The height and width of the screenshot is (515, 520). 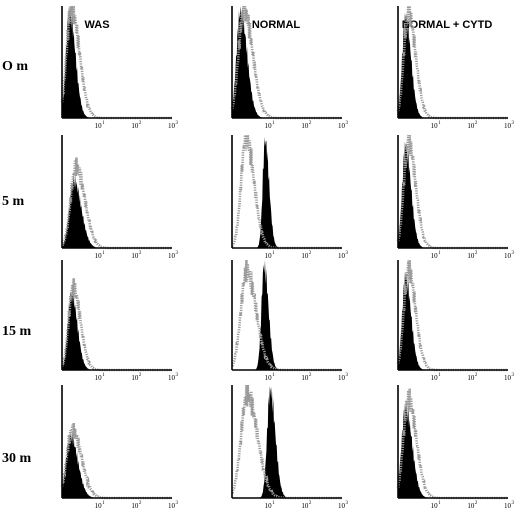 I want to click on column-title-normal-cytd: NORMAL + CYTD, so click(x=447, y=25).